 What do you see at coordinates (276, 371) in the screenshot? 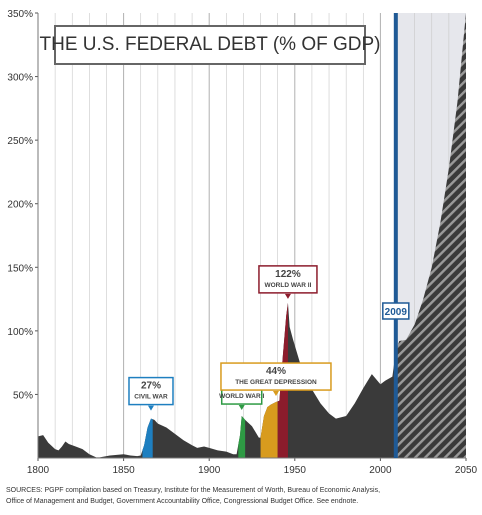
I see `callout-value: 44%` at bounding box center [276, 371].